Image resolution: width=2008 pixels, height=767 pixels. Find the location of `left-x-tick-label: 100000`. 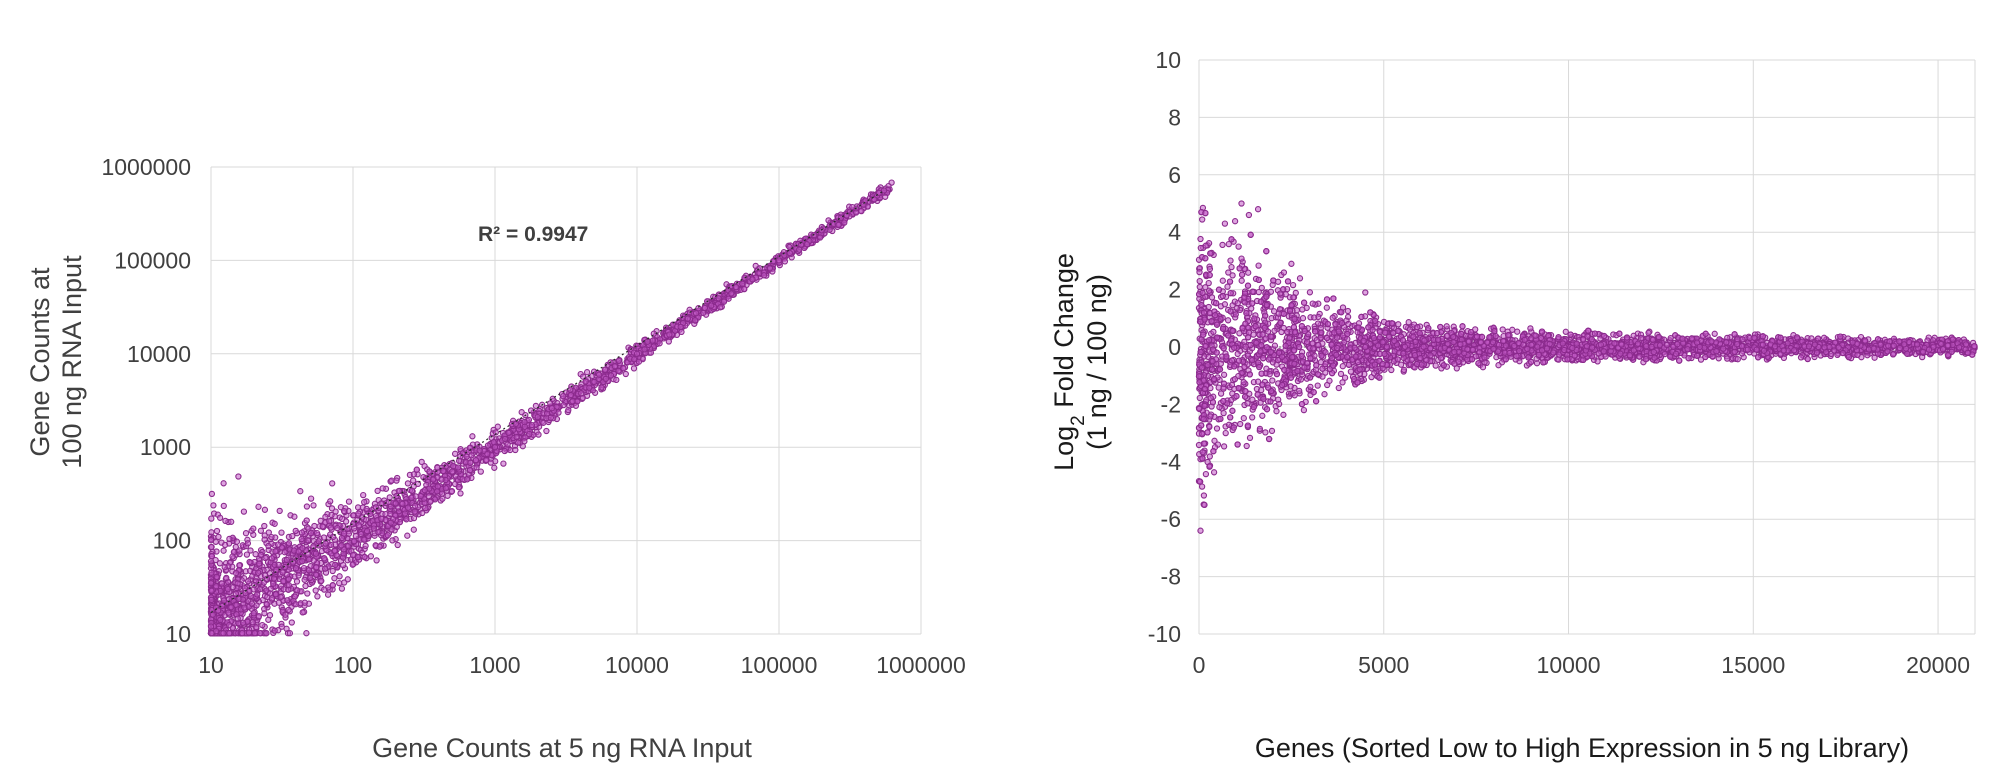

left-x-tick-label: 100000 is located at coordinates (779, 665).